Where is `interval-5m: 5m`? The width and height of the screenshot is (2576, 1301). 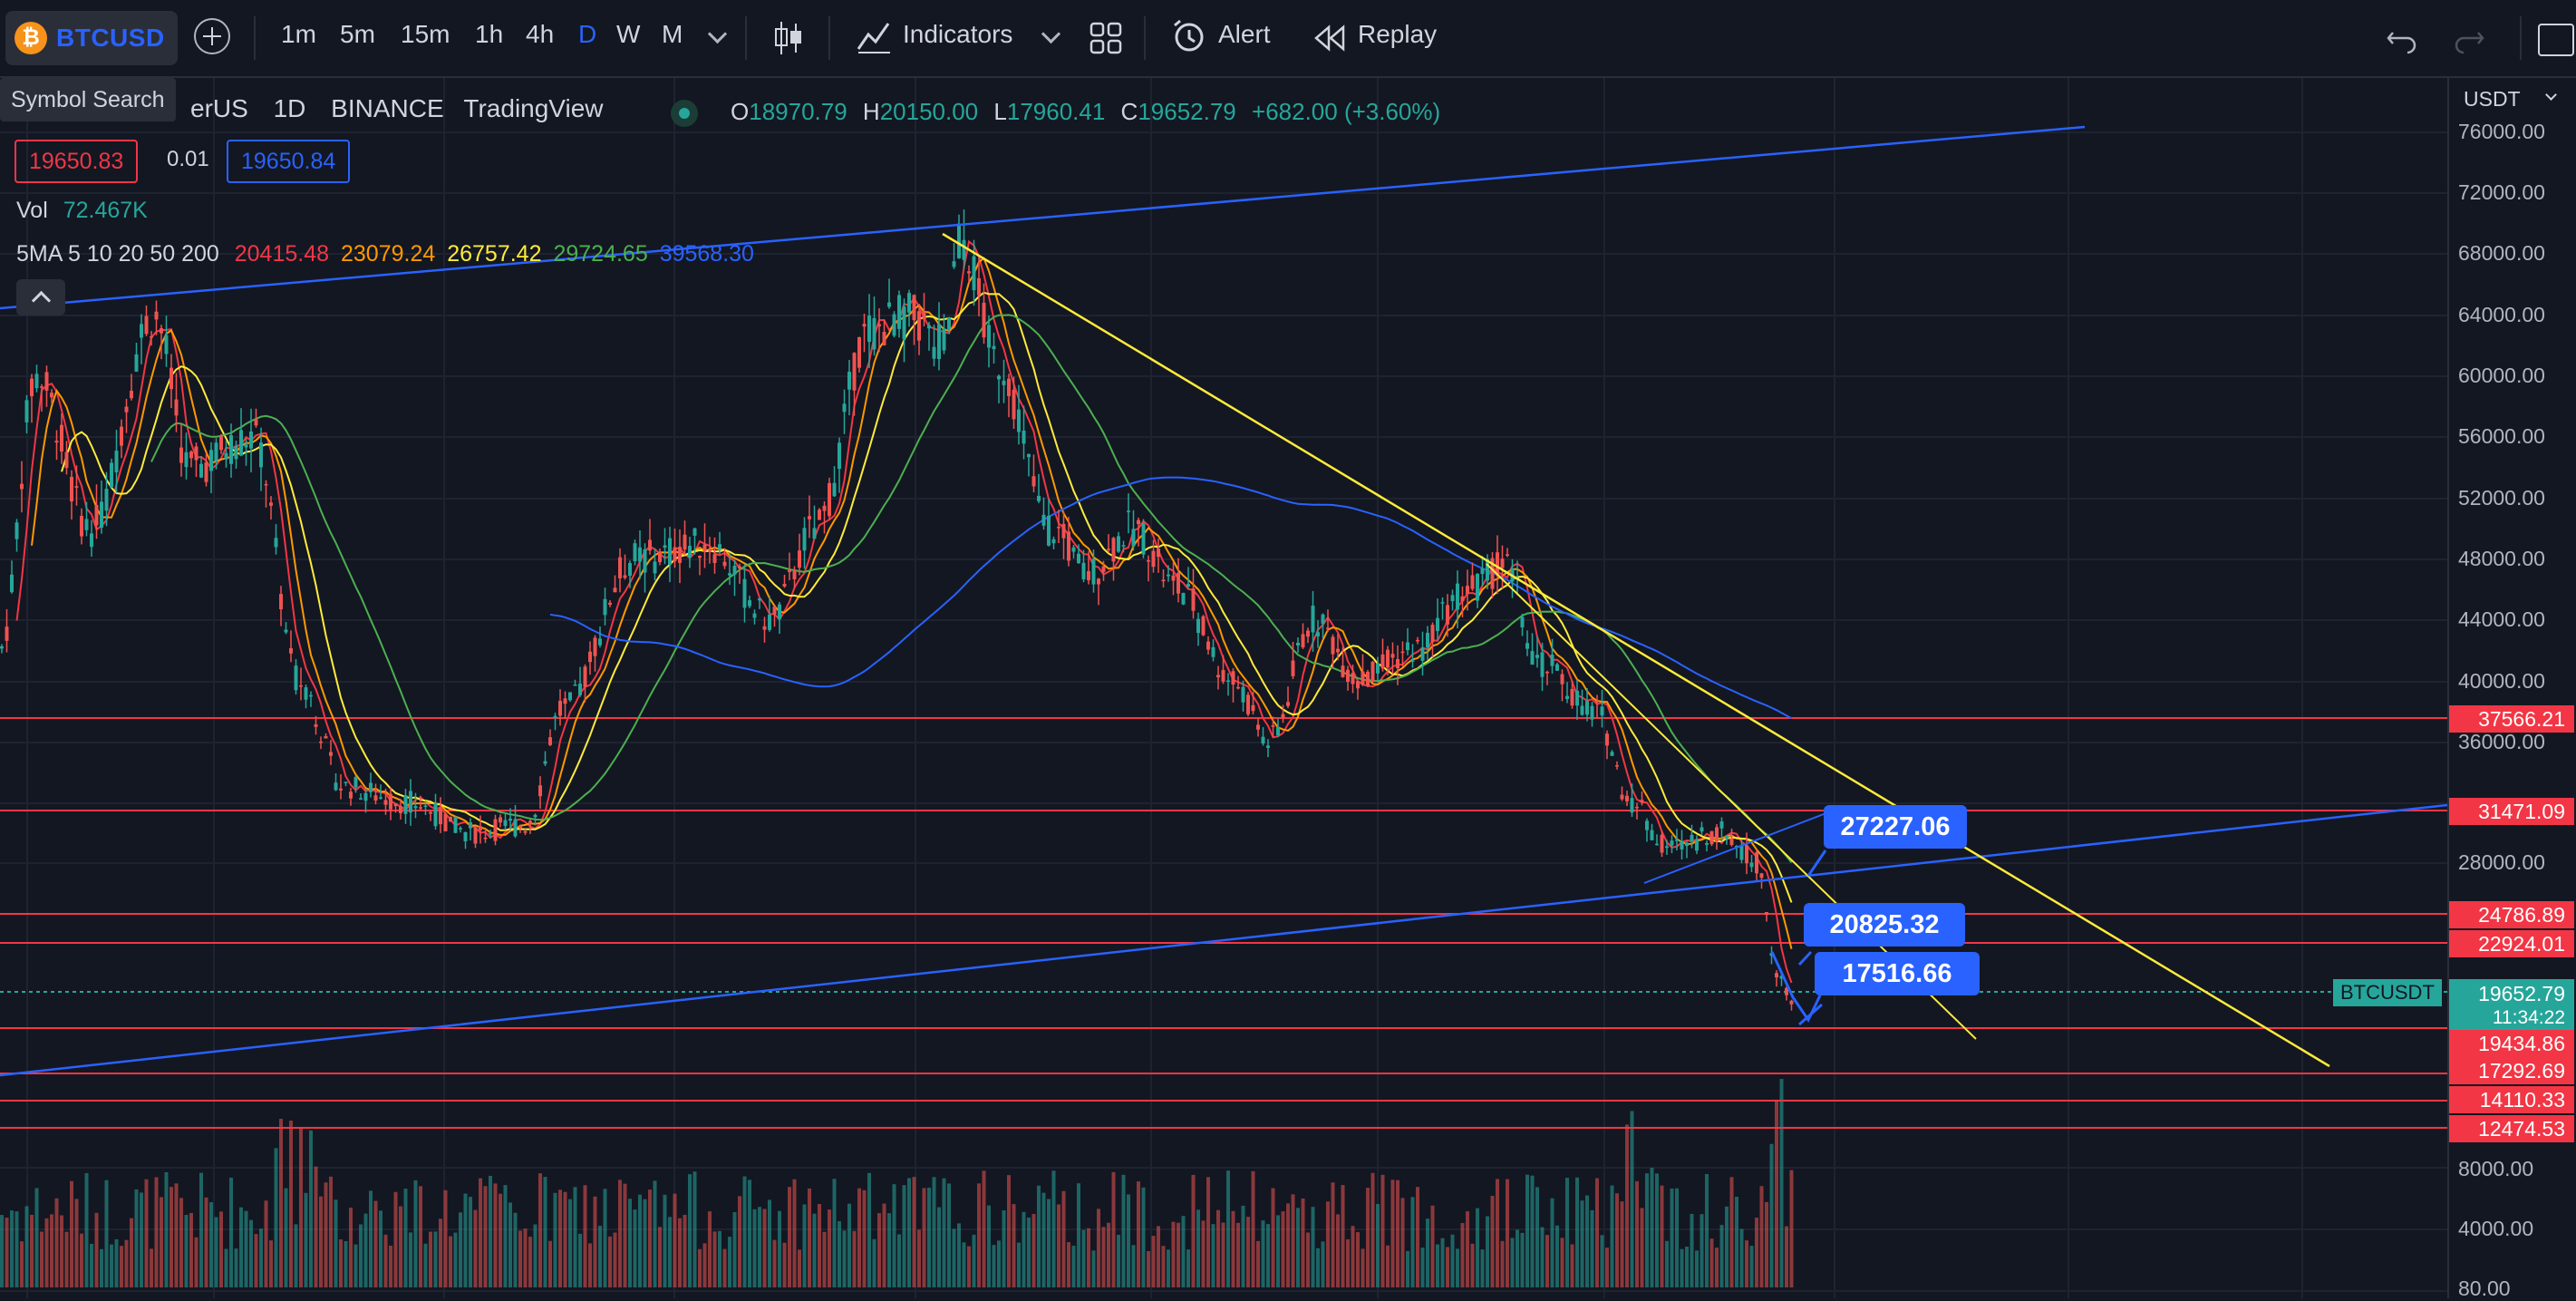
interval-5m: 5m is located at coordinates (357, 34).